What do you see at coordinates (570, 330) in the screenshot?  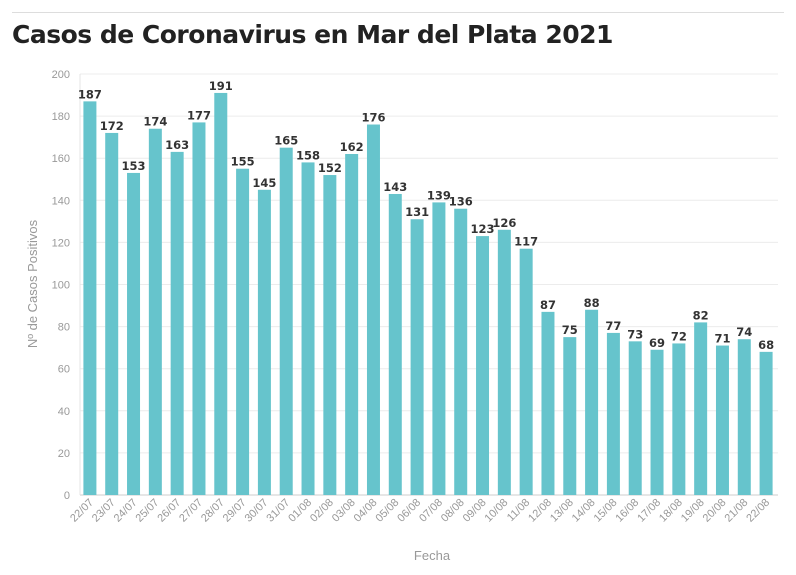 I see `data-label: 75` at bounding box center [570, 330].